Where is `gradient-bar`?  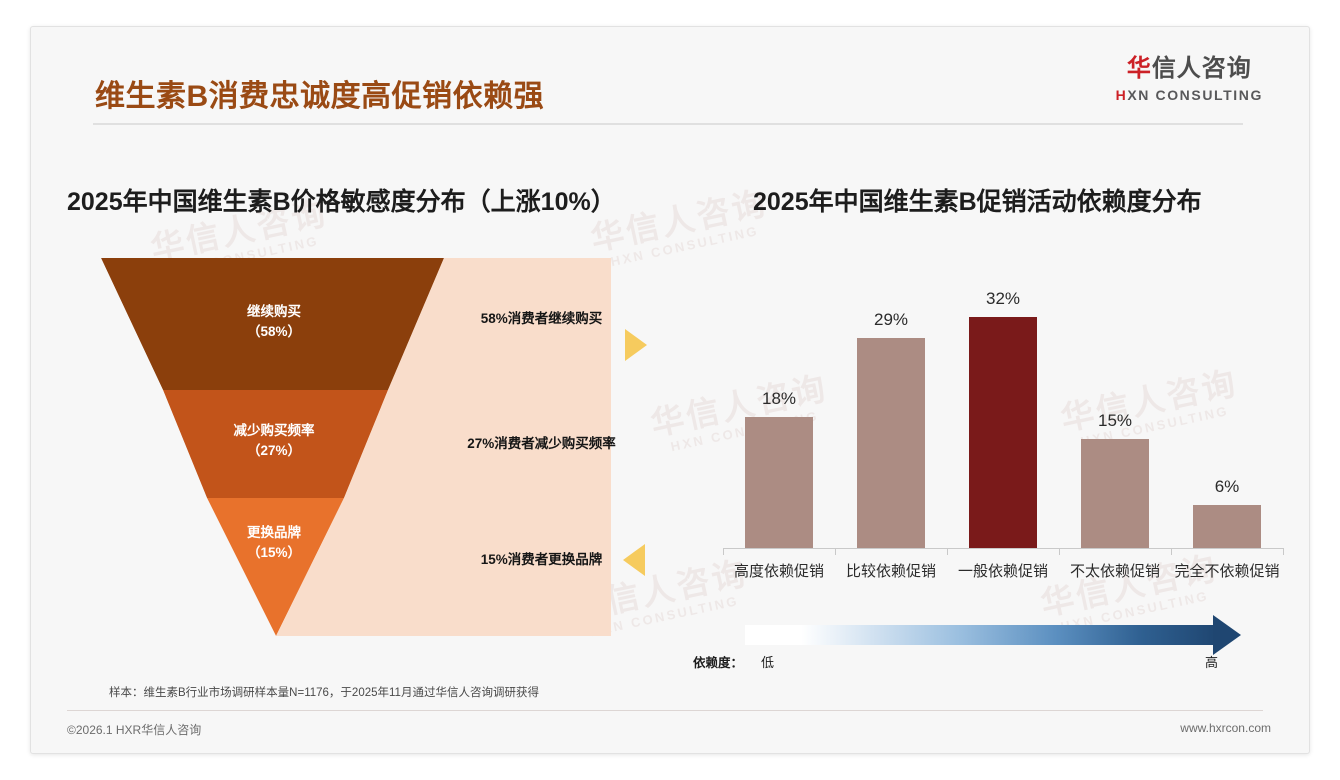
gradient-bar is located at coordinates (981, 635).